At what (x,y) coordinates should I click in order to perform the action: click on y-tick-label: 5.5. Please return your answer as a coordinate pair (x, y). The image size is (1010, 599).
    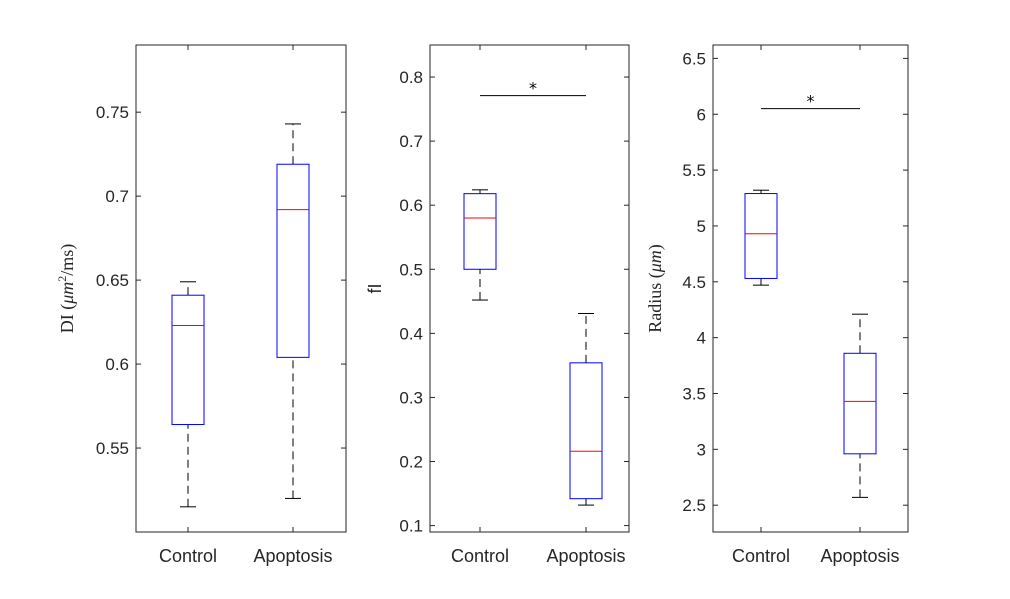
    Looking at the image, I should click on (694, 170).